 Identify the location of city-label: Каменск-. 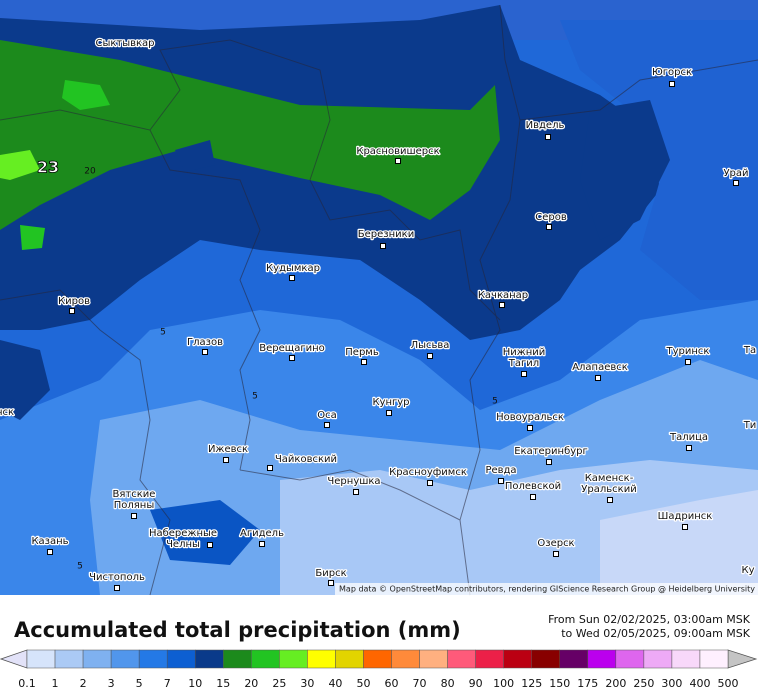
(609, 478).